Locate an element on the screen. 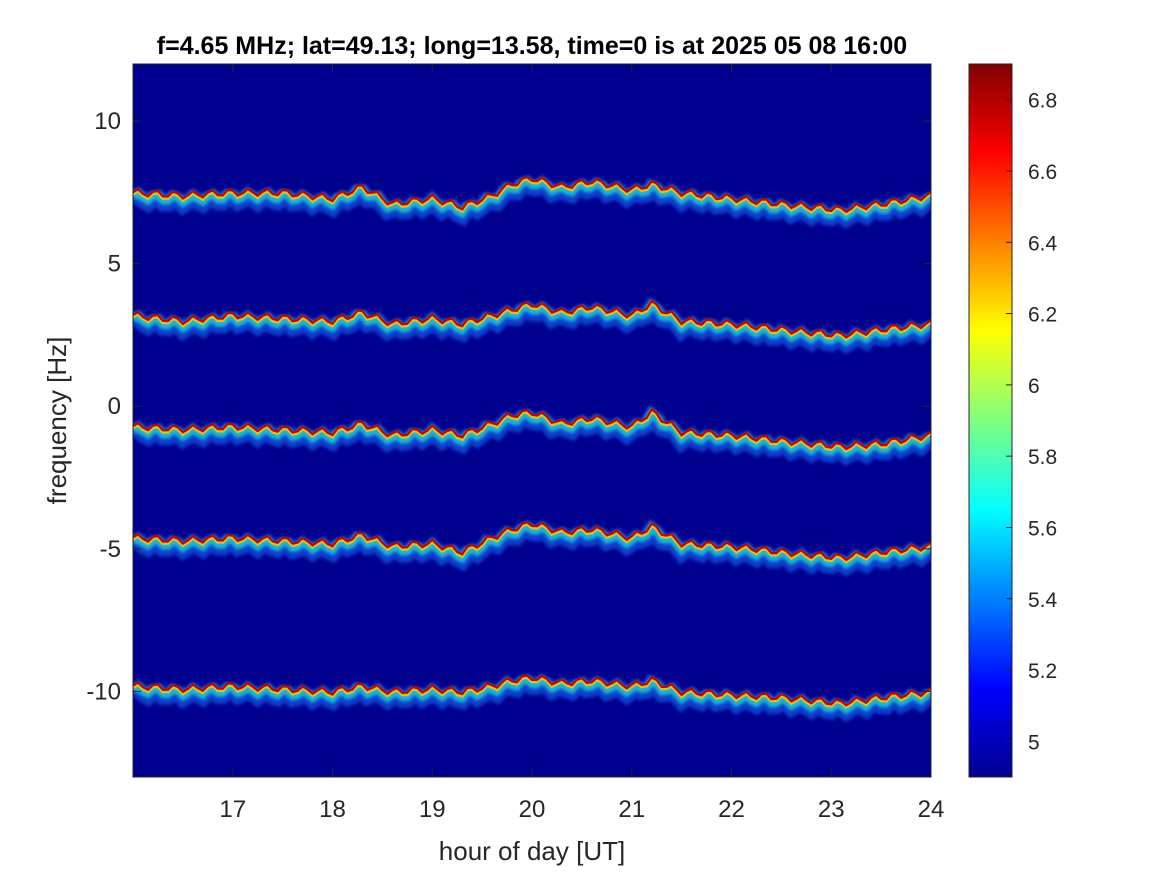 This screenshot has height=875, width=1167. y-tick-label: 0 is located at coordinates (114, 406).